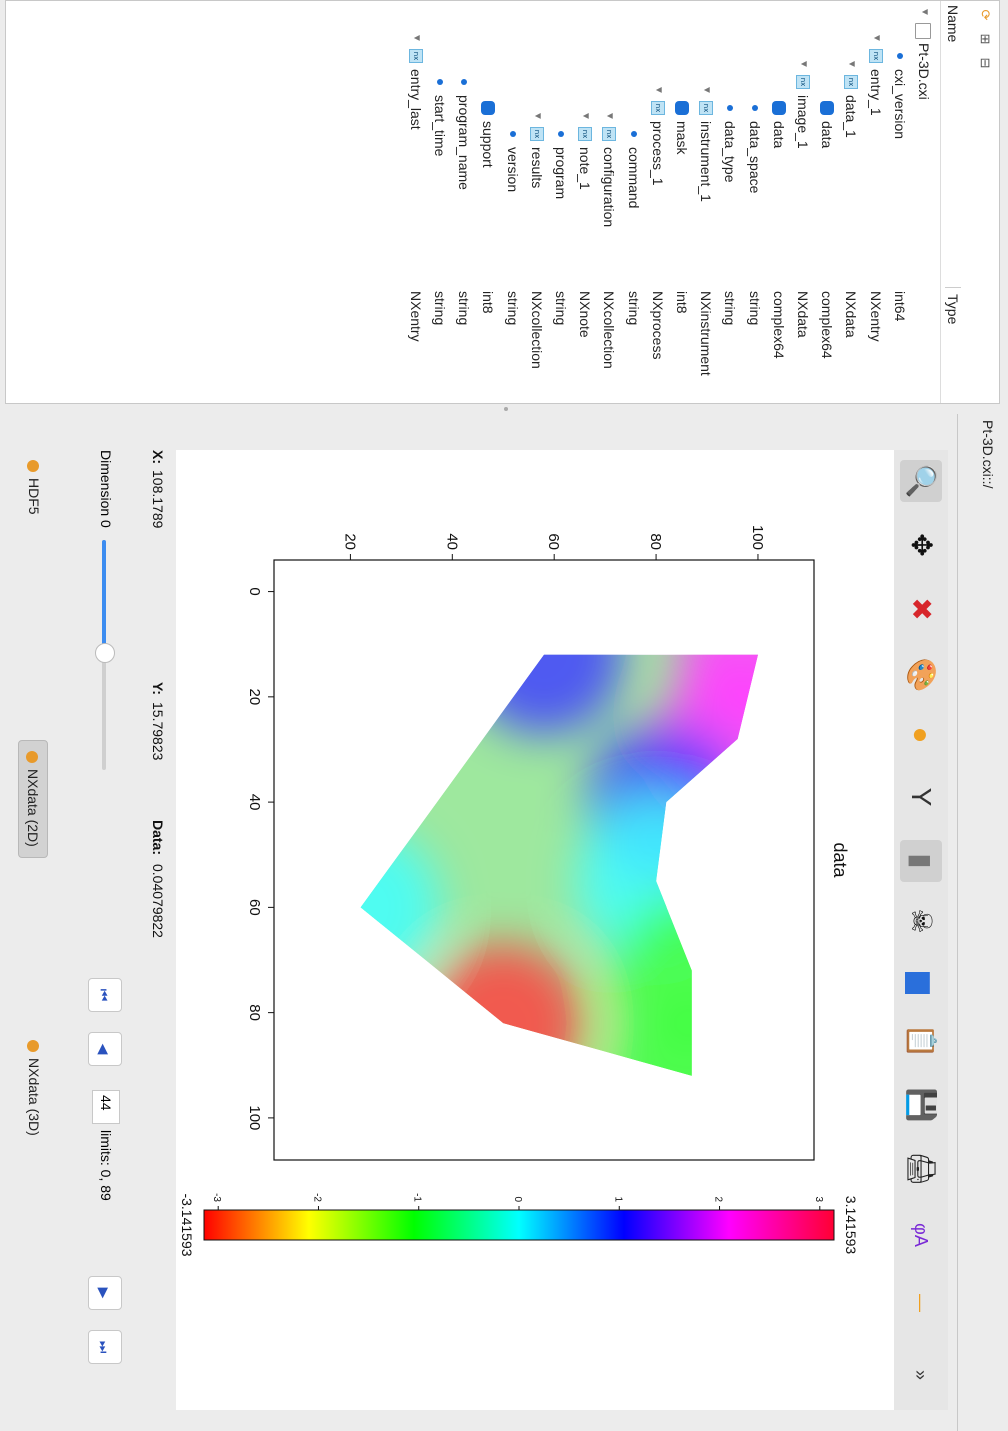 This screenshot has height=1431, width=1008. What do you see at coordinates (953, 306) in the screenshot?
I see `column-type-header: Type` at bounding box center [953, 306].